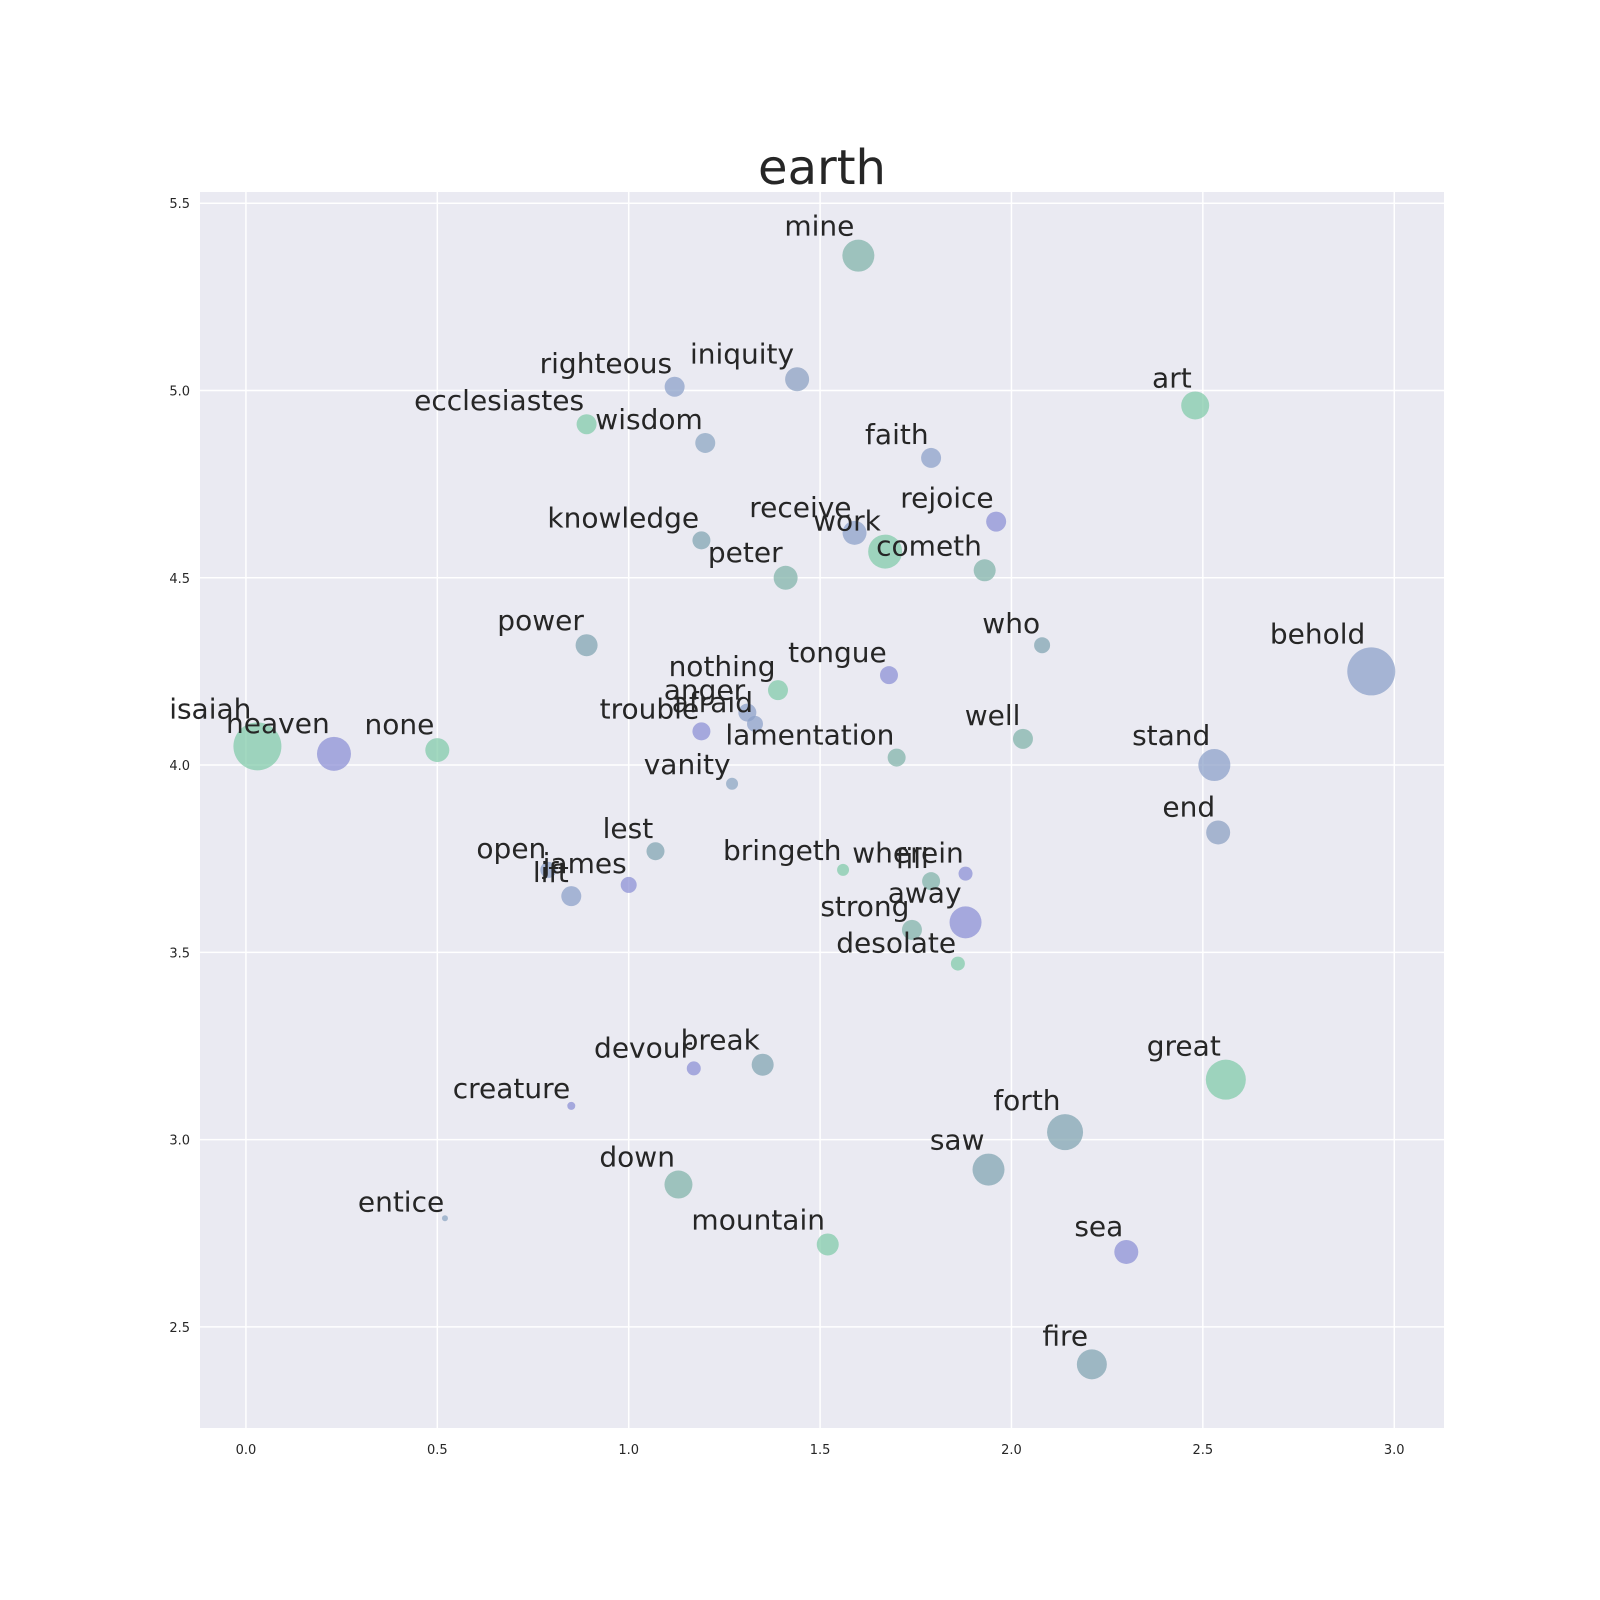  Describe the element at coordinates (897, 434) in the screenshot. I see `point-label-faith: faith` at that location.